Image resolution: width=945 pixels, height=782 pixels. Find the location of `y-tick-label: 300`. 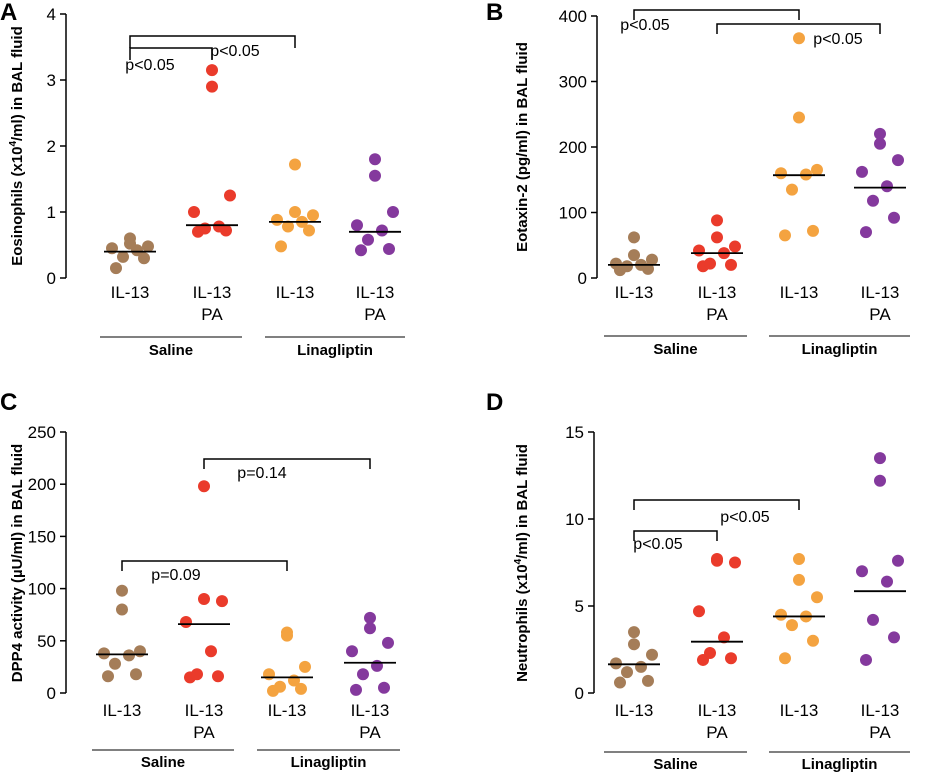

y-tick-label: 300 is located at coordinates (573, 82).